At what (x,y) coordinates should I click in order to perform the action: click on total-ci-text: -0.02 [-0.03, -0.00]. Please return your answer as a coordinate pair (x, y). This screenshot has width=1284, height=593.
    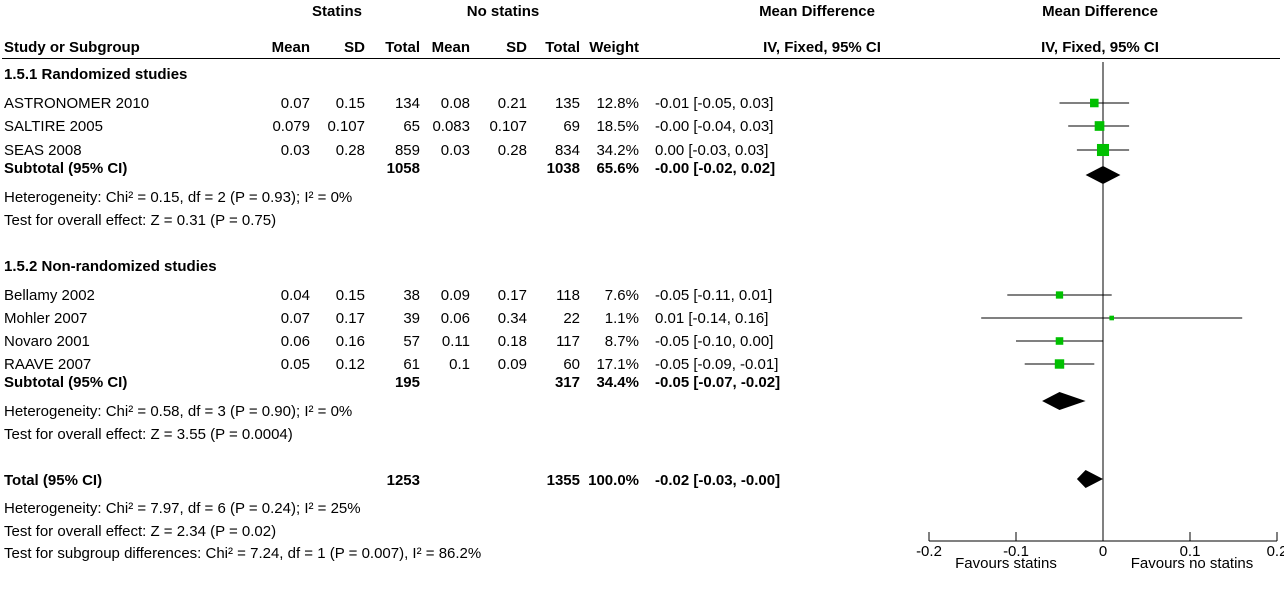
    Looking at the image, I should click on (718, 480).